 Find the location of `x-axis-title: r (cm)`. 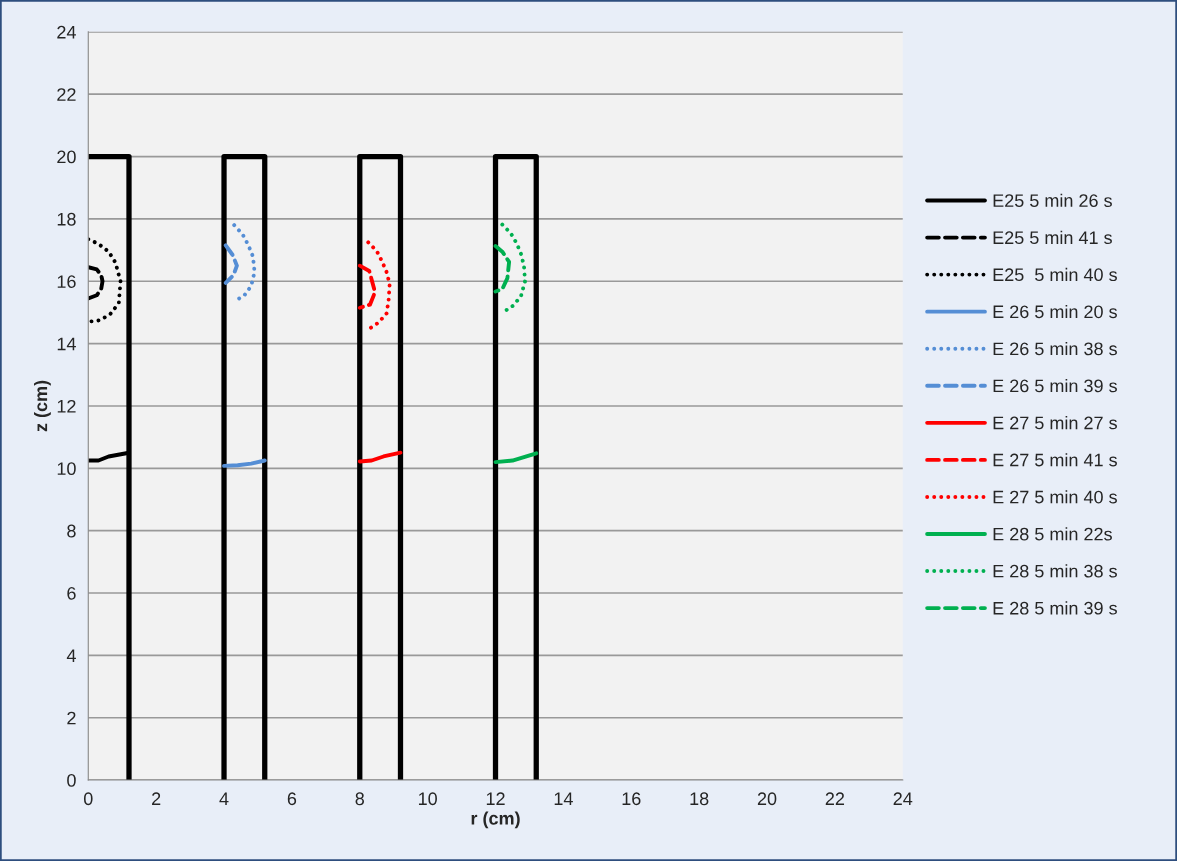

x-axis-title: r (cm) is located at coordinates (495, 820).